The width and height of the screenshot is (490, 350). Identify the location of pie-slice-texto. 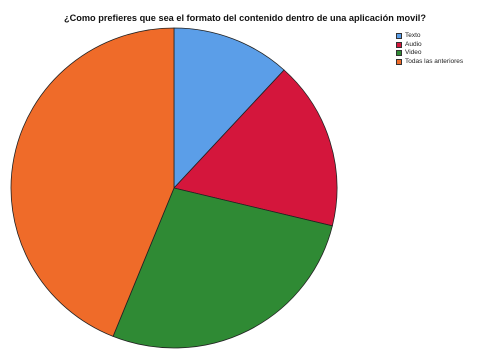
(229, 108).